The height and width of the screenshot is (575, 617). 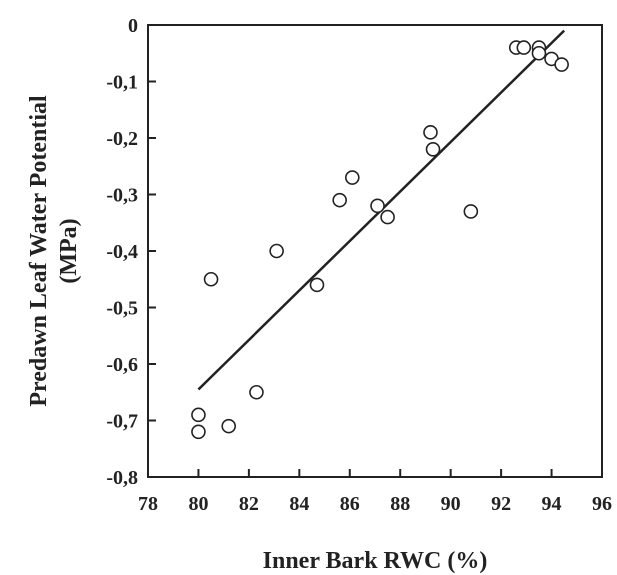 I want to click on x-tick-label: 88, so click(x=400, y=504).